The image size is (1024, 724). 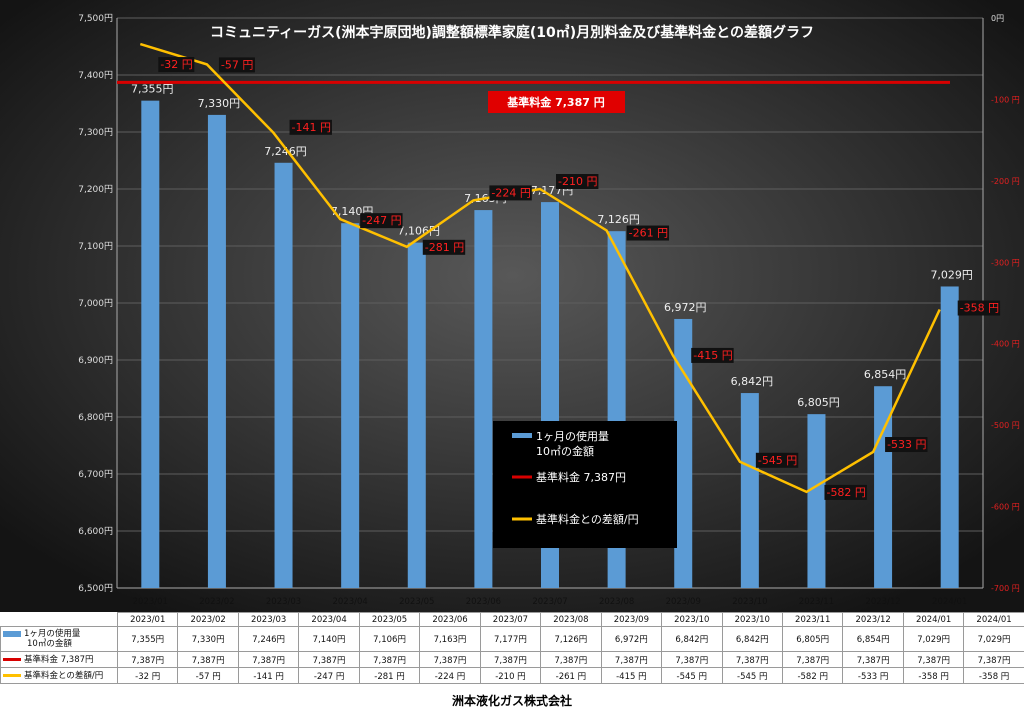 I want to click on bar-value-label: 6,854円, so click(x=885, y=374).